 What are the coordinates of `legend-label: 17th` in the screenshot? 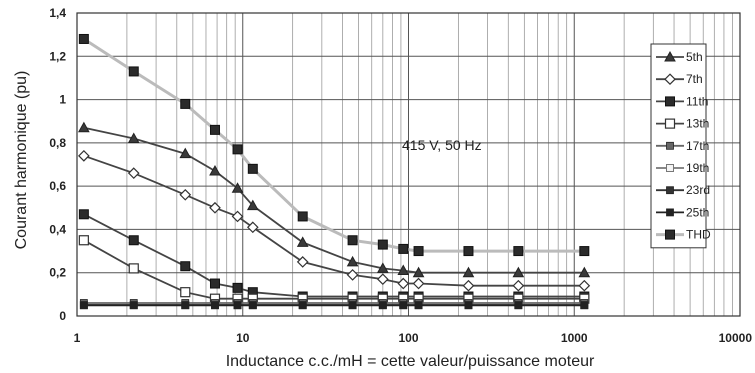 It's located at (697, 146).